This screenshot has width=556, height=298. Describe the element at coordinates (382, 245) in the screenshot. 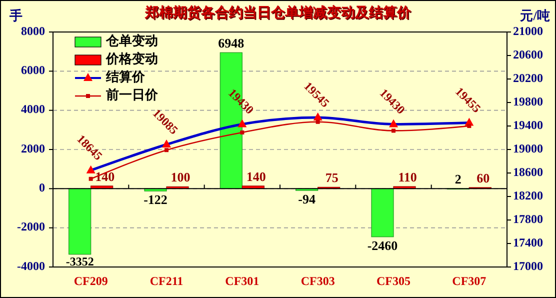

I see `data-label: -2460` at that location.